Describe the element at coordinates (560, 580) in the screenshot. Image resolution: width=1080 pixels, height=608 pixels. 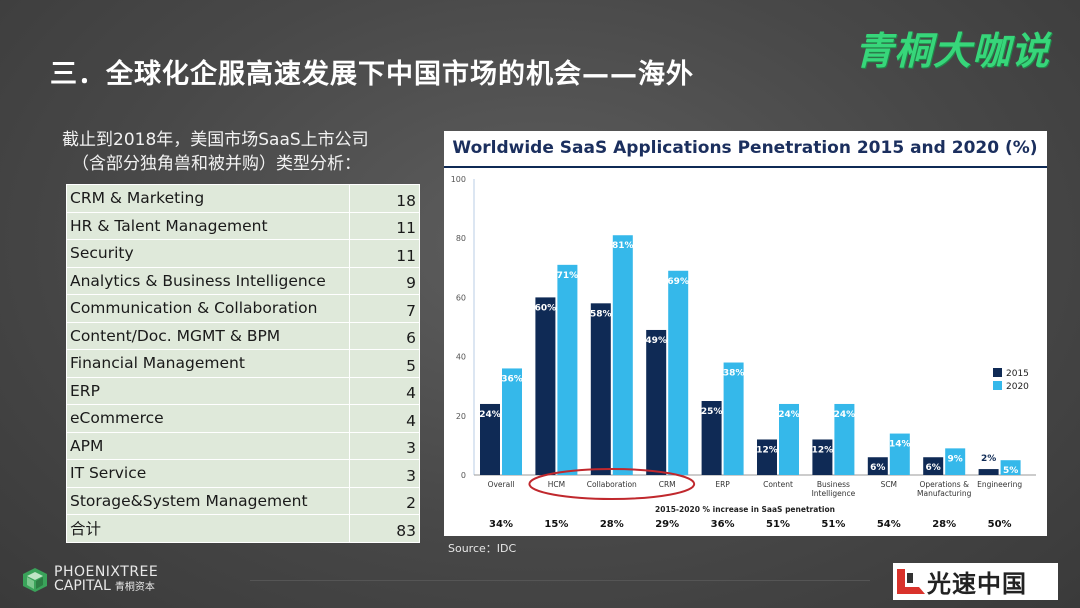
I see `divider` at that location.